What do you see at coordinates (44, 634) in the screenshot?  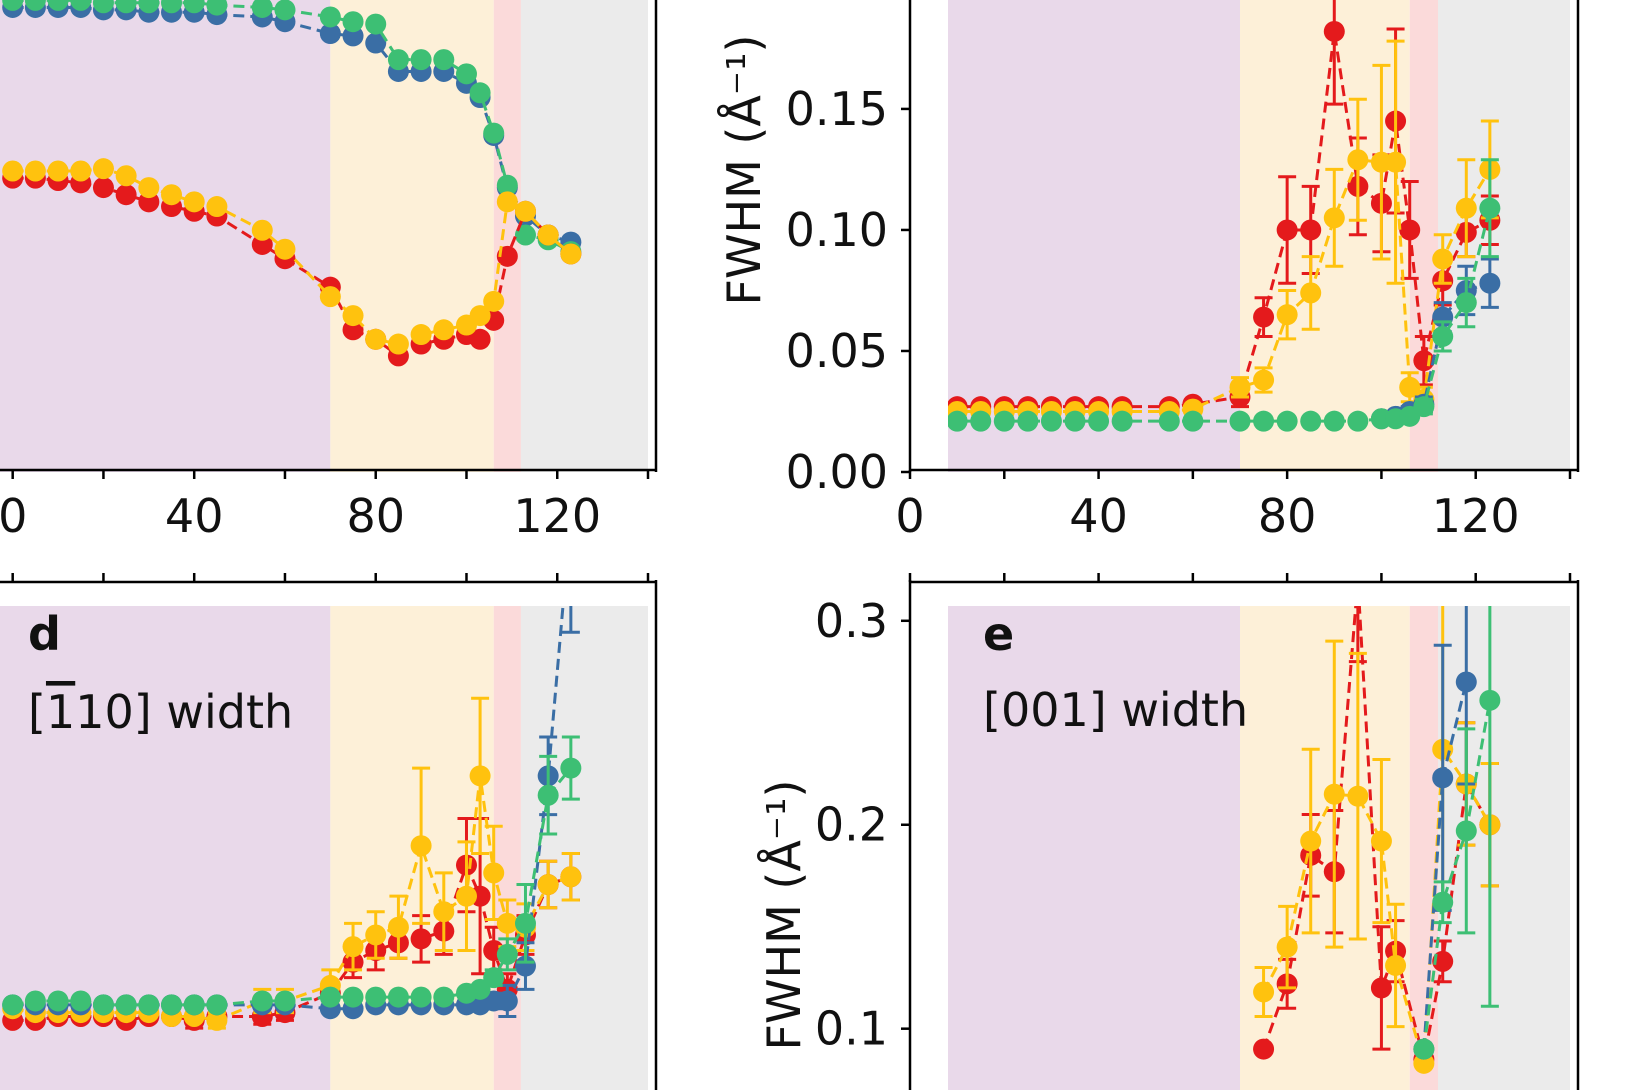 I see `panel-label-d: d` at bounding box center [44, 634].